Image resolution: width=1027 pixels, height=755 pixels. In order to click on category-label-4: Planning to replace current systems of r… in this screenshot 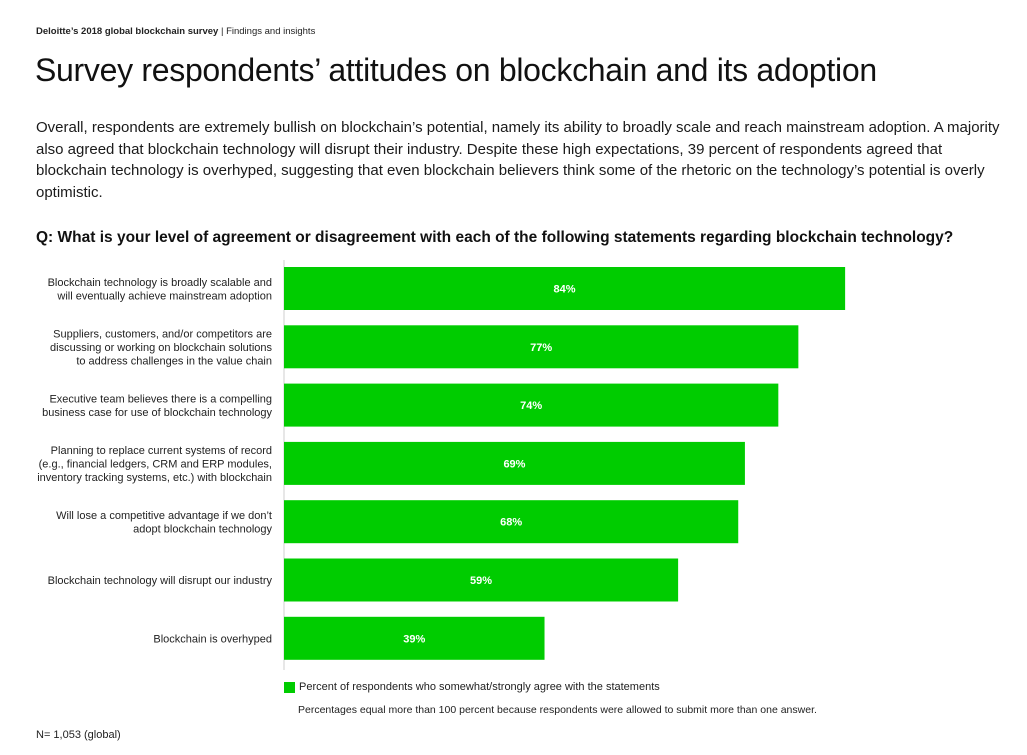, I will do `click(154, 464)`.